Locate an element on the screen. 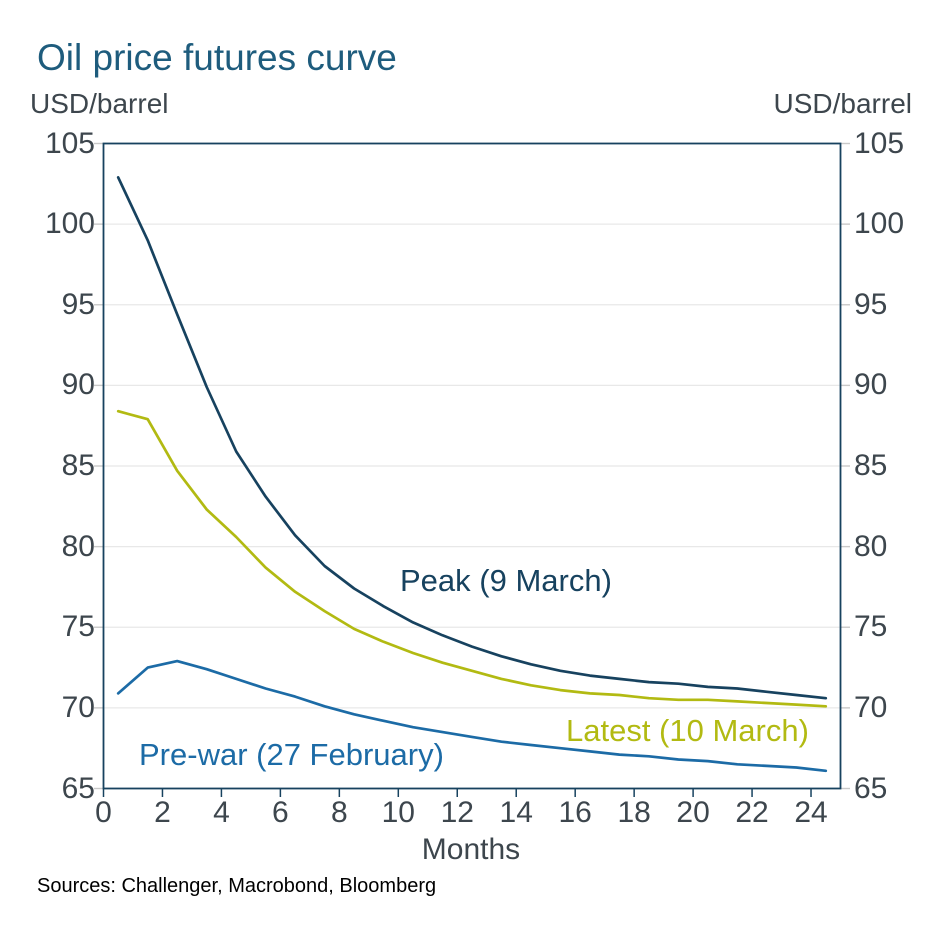  y-tick-label-left: 85 is located at coordinates (78, 465).